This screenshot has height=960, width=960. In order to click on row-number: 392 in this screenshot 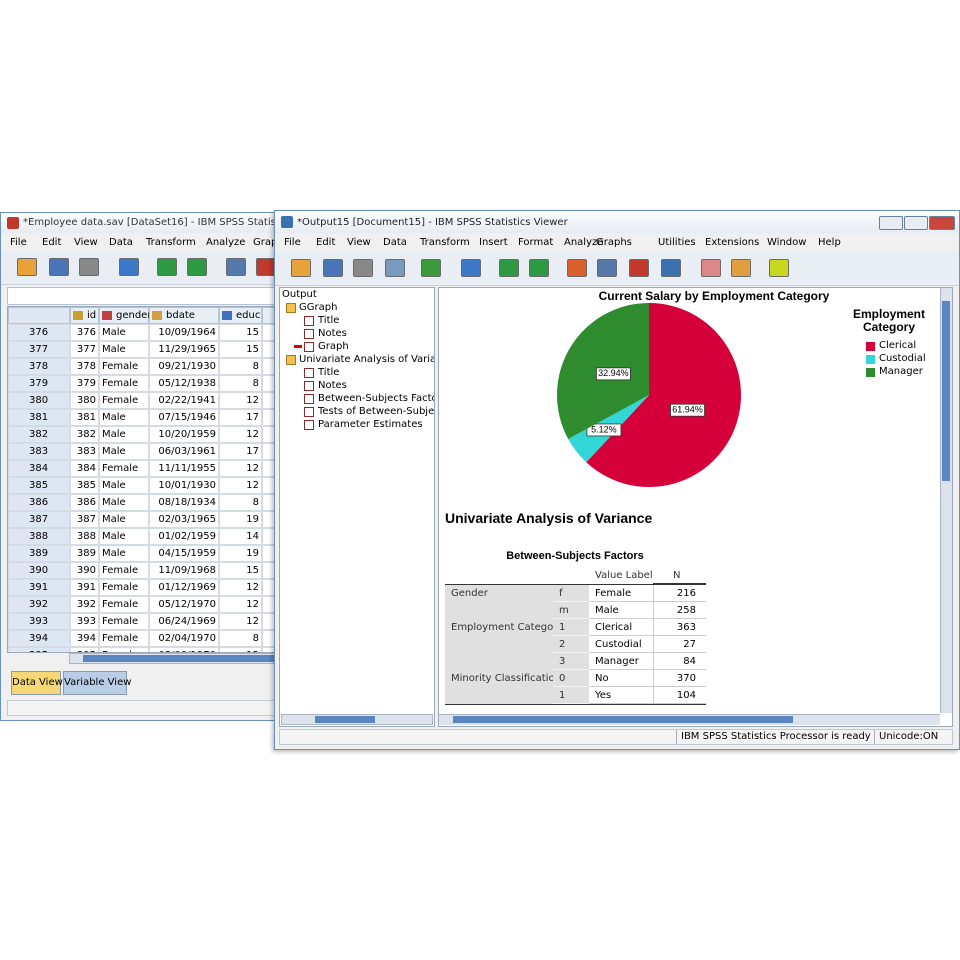, I will do `click(39, 604)`.